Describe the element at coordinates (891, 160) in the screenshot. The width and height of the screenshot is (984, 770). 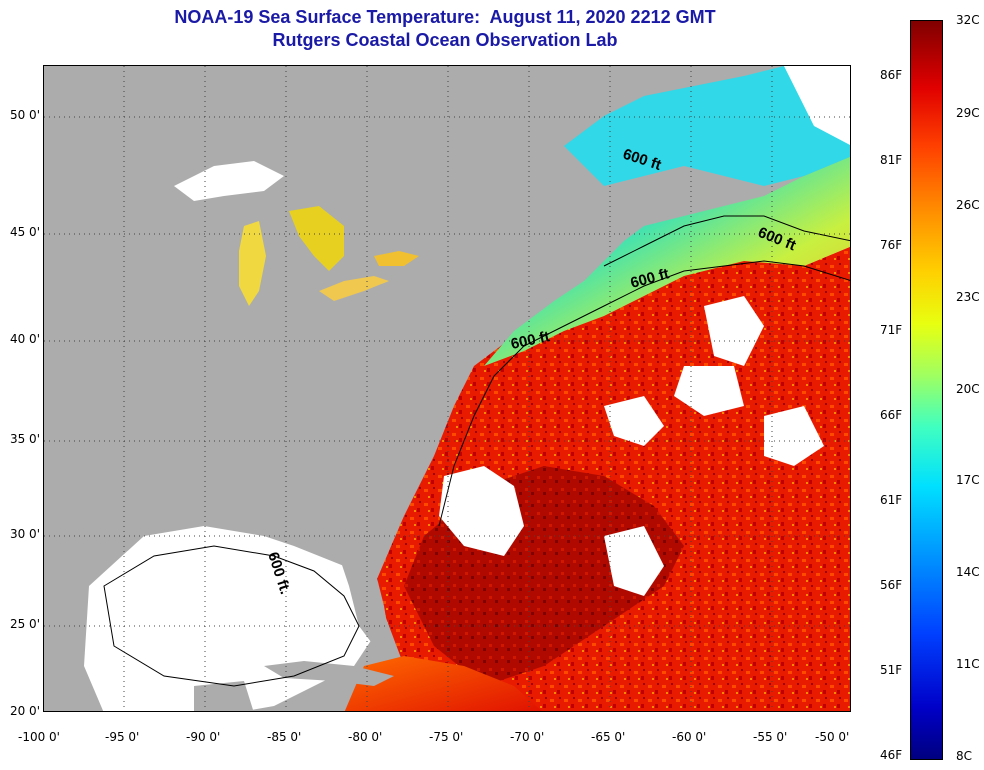
I see `colorbar-fahrenheit-label: 81F` at that location.